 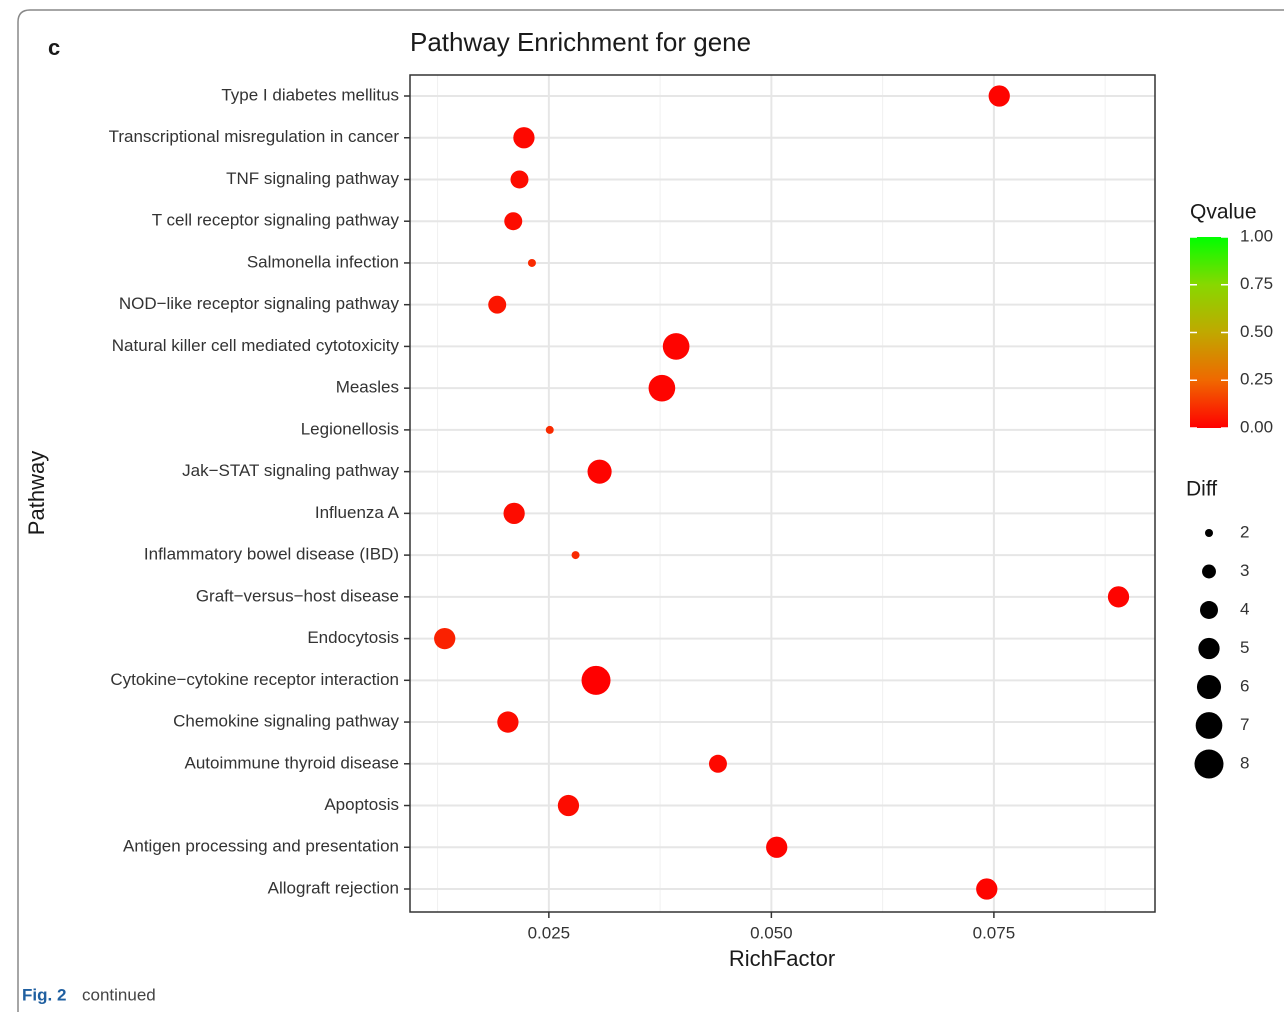 What do you see at coordinates (276, 220) in the screenshot?
I see `y-tick-label: T cell receptor signaling pathway` at bounding box center [276, 220].